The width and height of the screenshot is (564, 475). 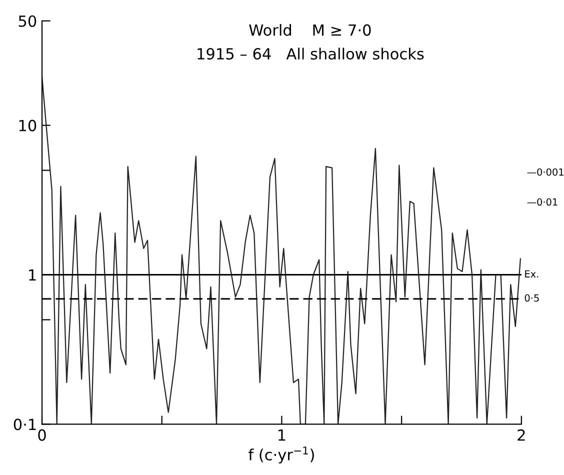 I want to click on text: —0·001, so click(x=545, y=172).